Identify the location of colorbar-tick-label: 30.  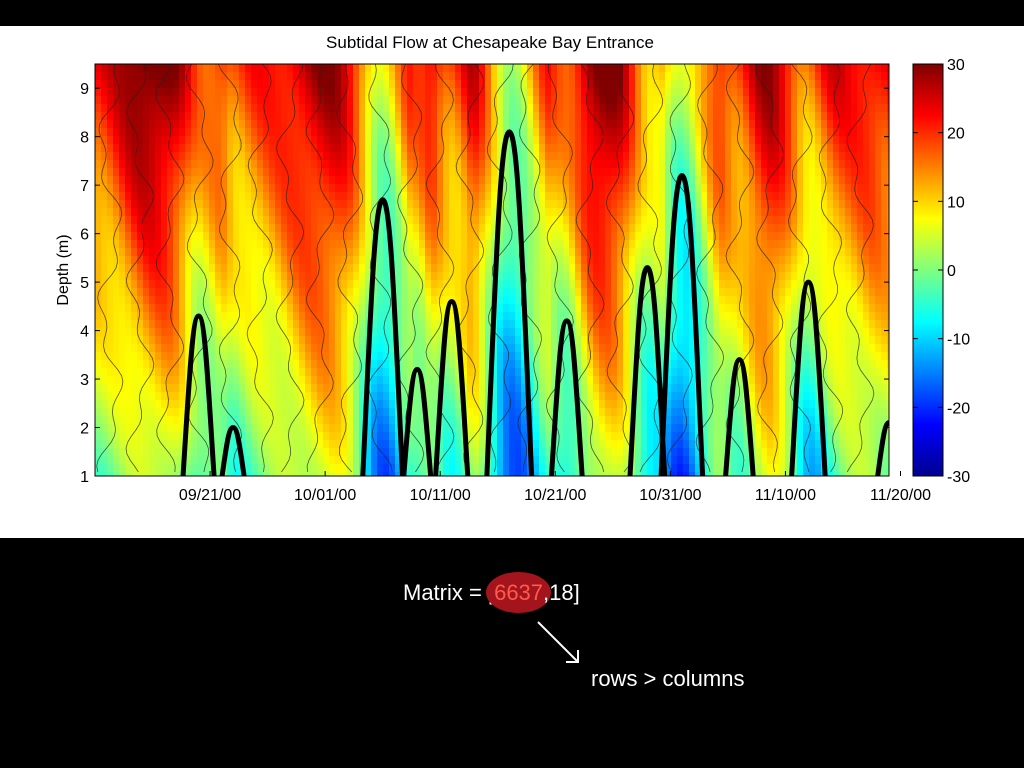
(956, 65).